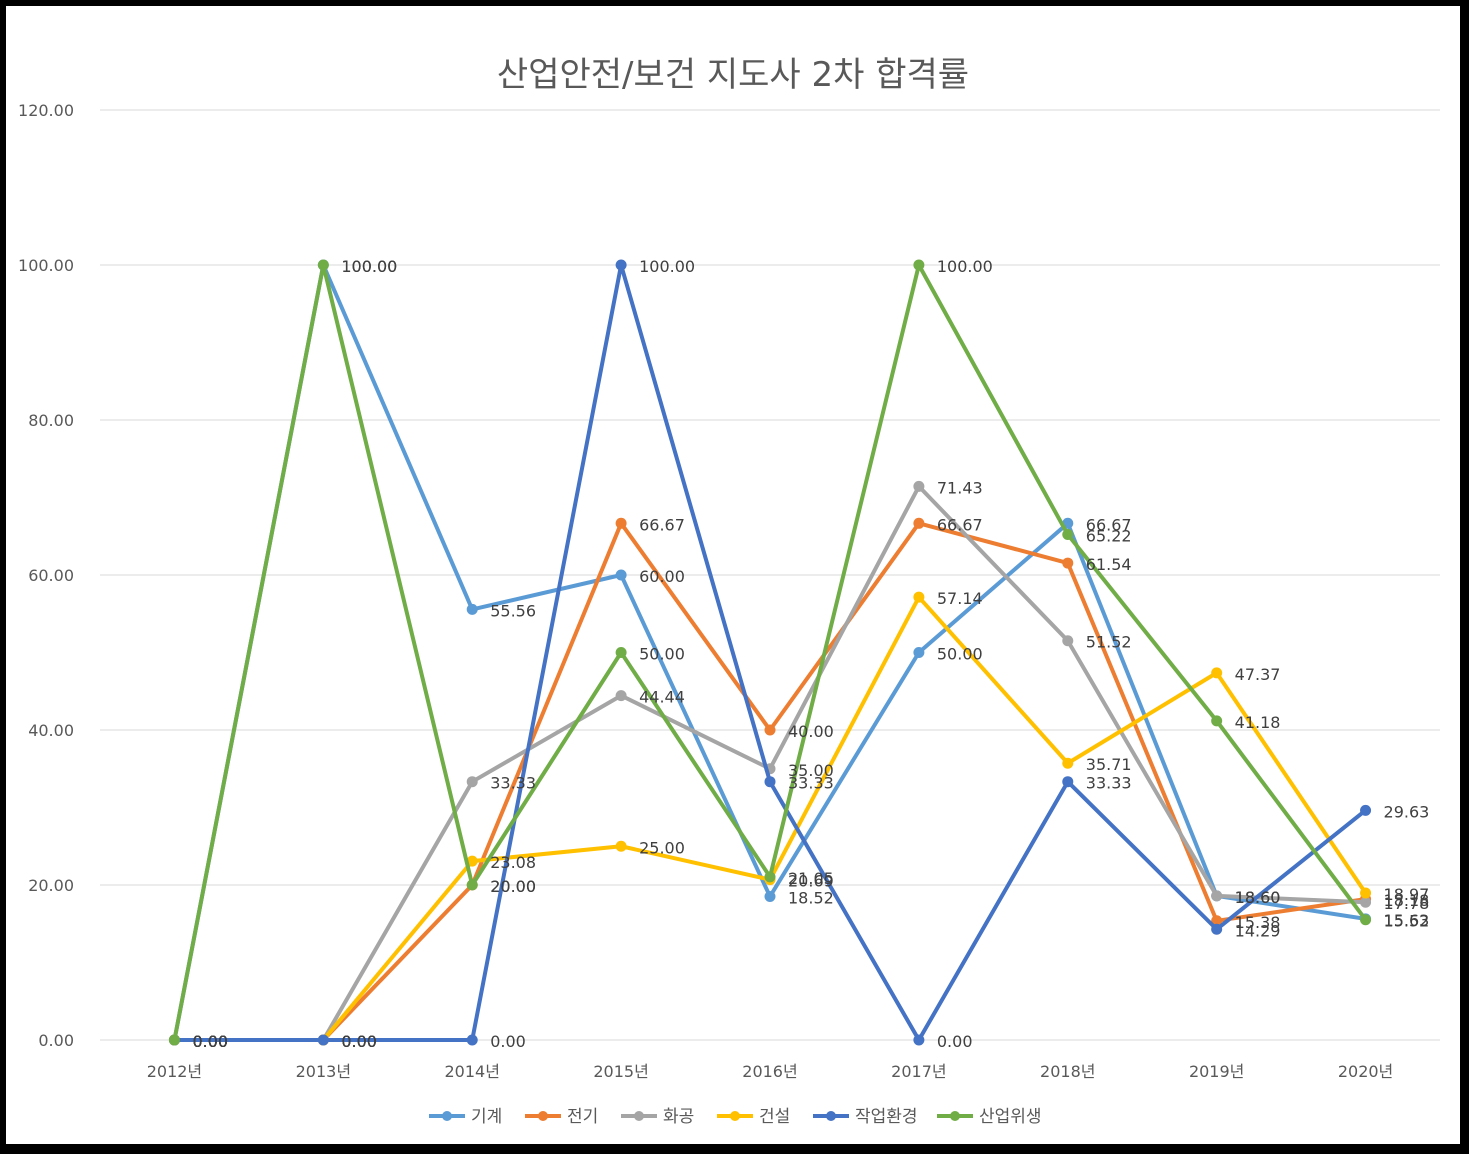  I want to click on legend-label: 산업위생, so click(1010, 1117).